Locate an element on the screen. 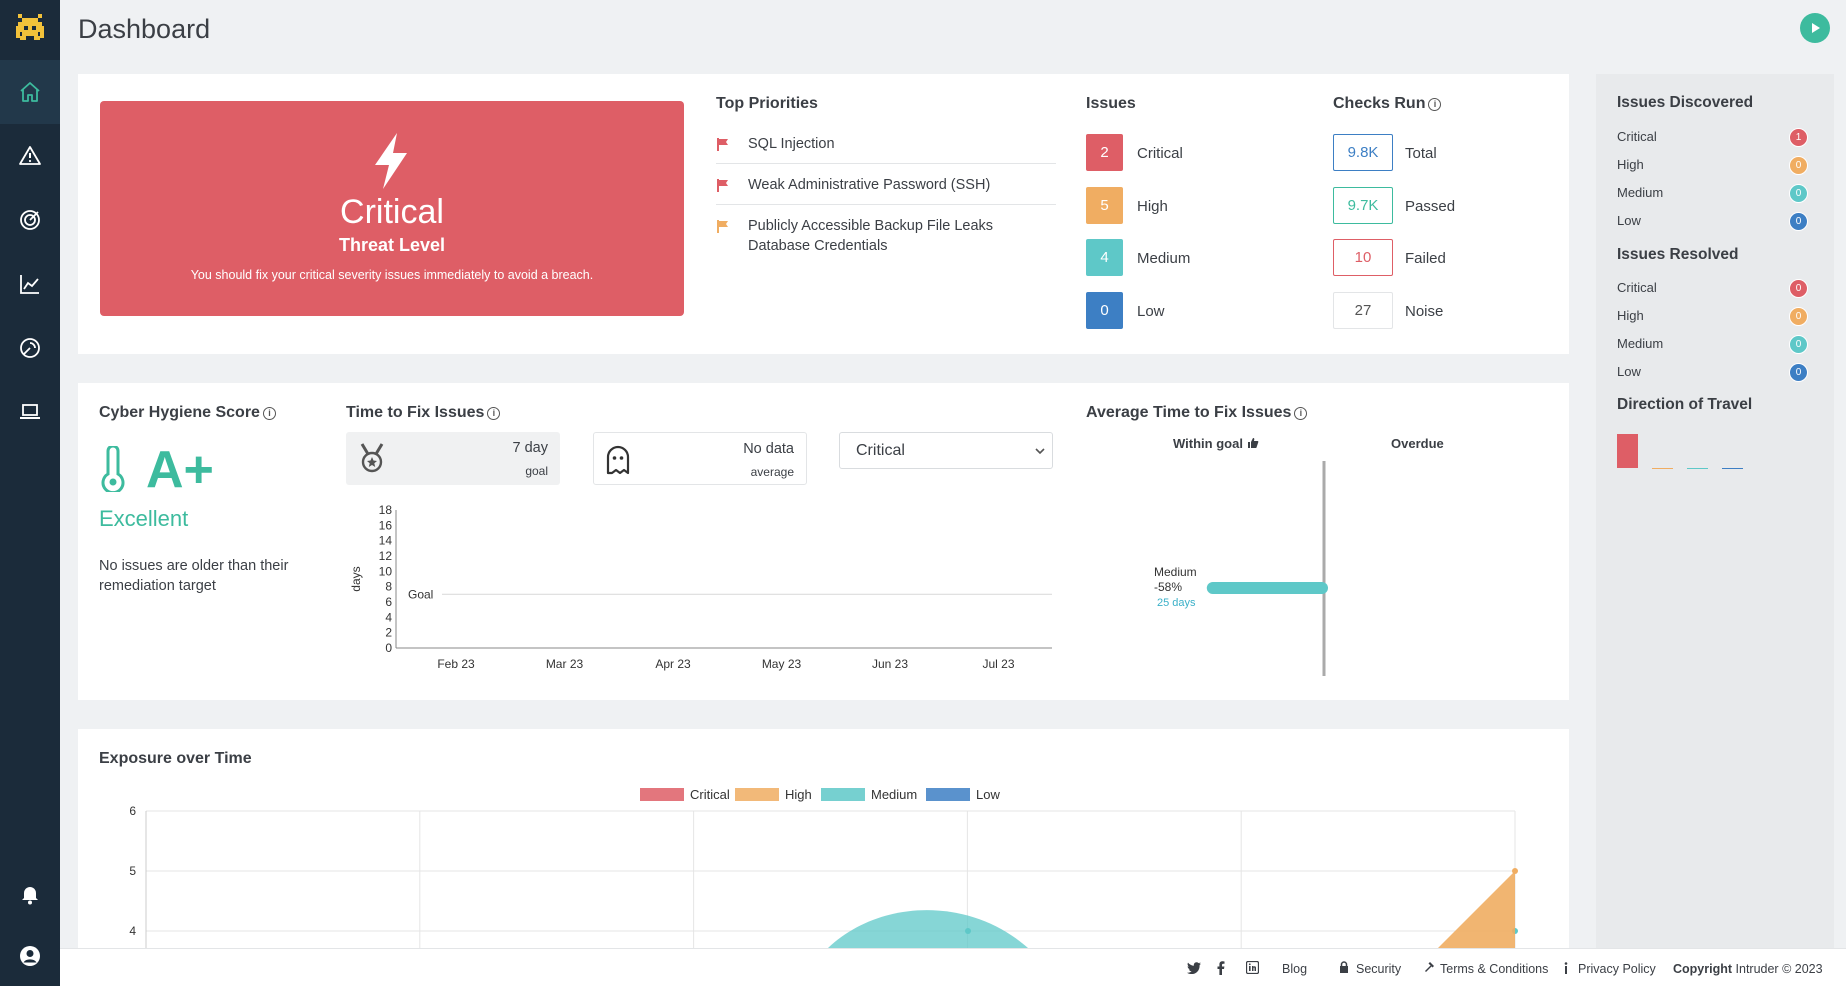 This screenshot has width=1846, height=986. checks-failed-label: Failed is located at coordinates (1425, 258).